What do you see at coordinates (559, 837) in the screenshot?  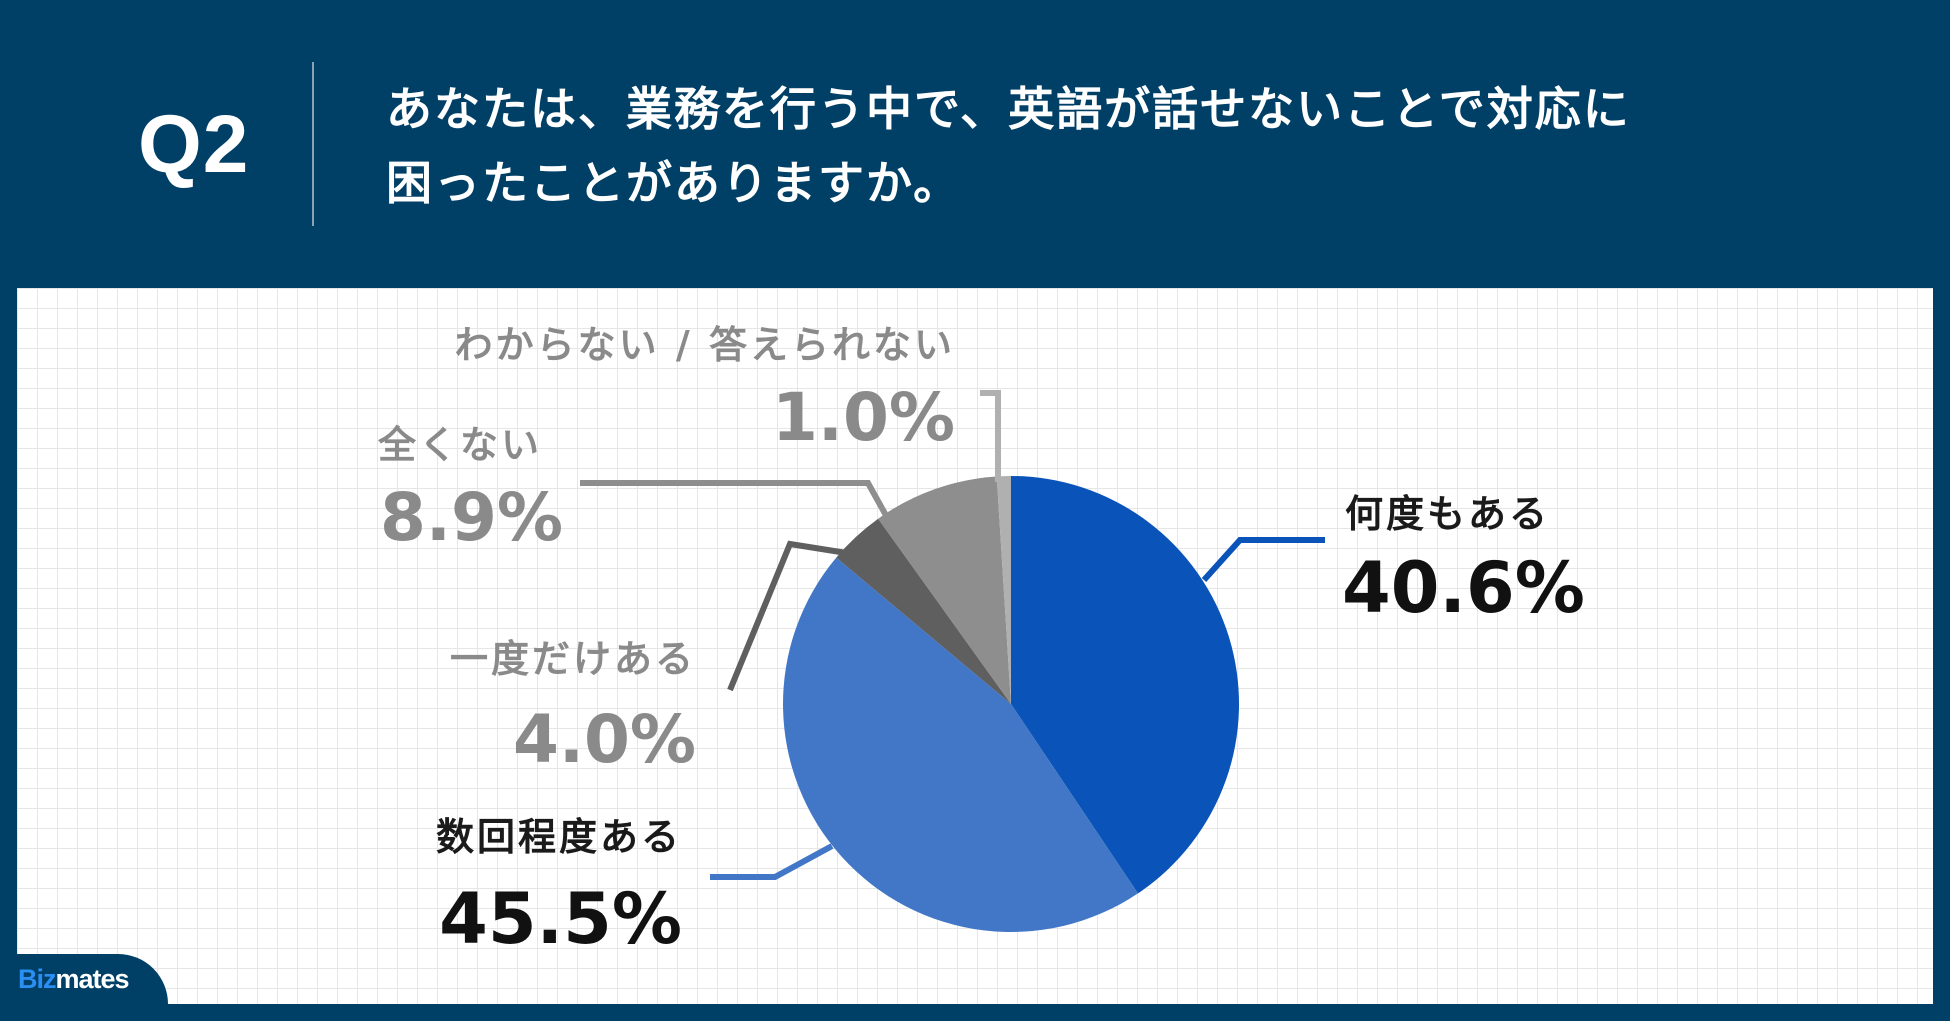 I see `label-suukai-teido-aru: 数回程度ある` at bounding box center [559, 837].